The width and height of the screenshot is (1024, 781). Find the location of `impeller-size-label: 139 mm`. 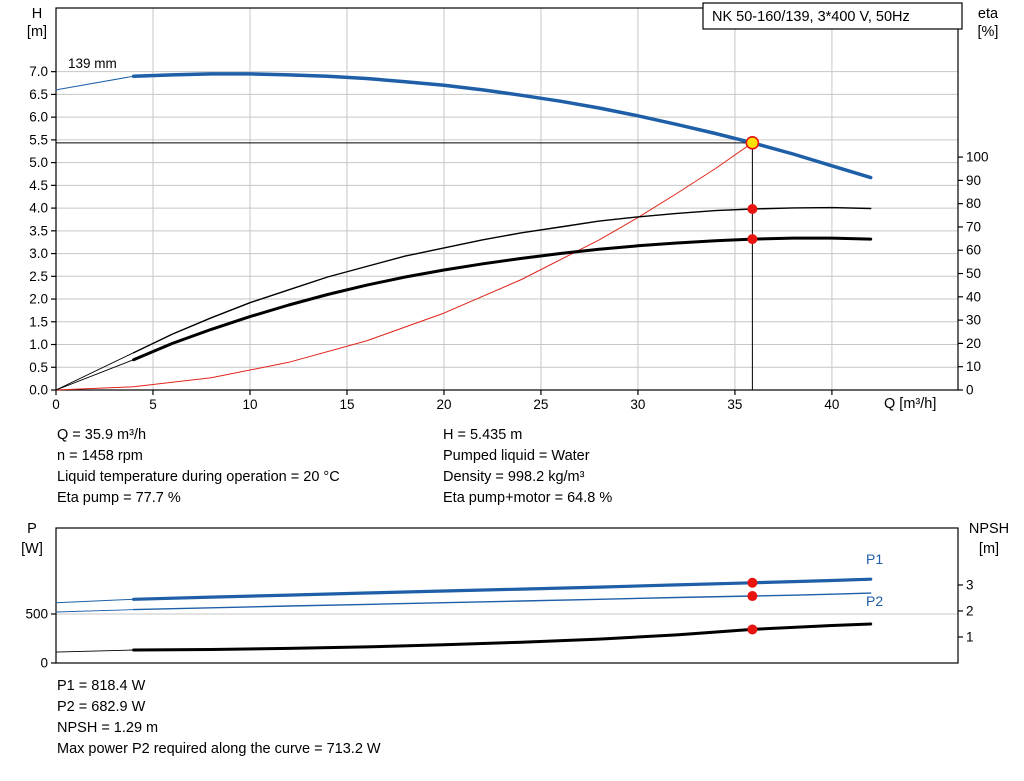

impeller-size-label: 139 mm is located at coordinates (92, 63).